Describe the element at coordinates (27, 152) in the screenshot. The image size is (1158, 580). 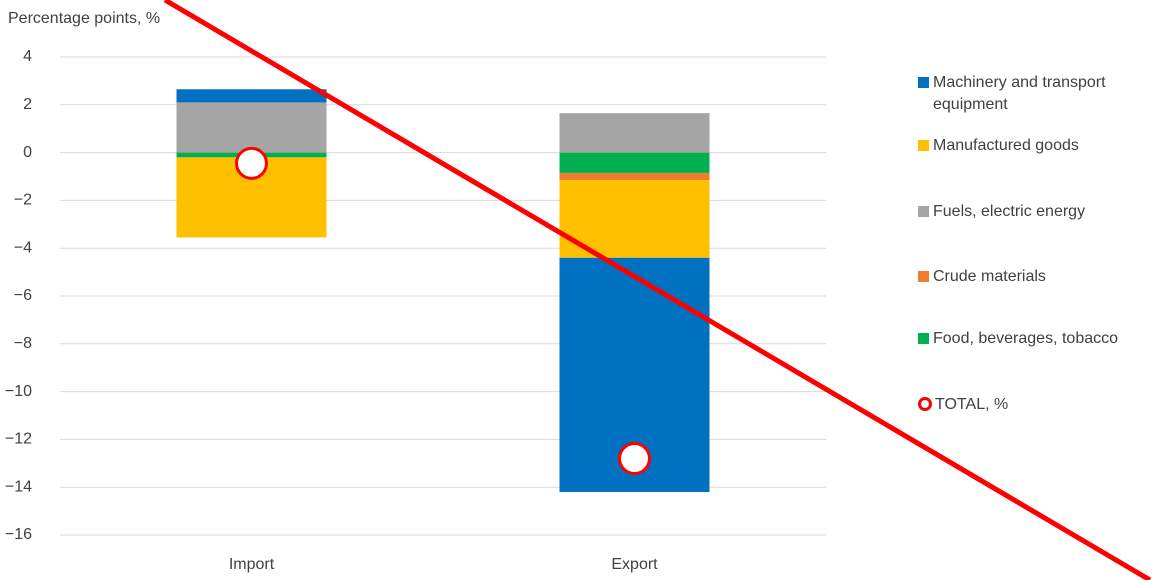
I see `y-tick-label: 0` at that location.